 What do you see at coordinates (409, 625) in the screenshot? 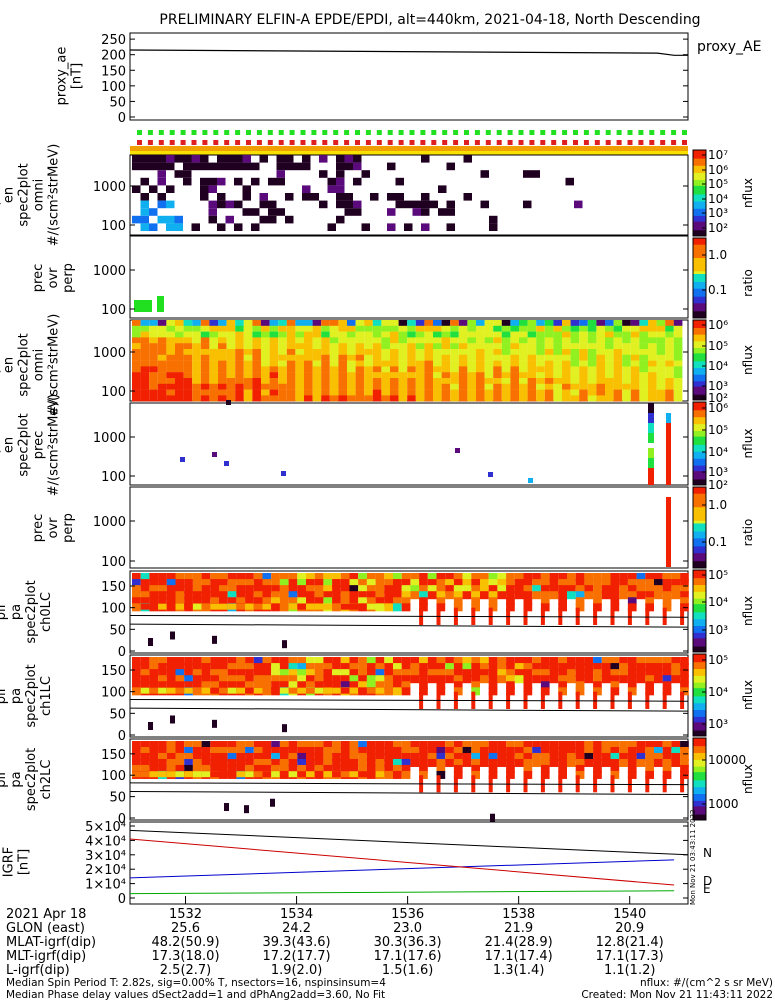
I see `loss-cone-line` at bounding box center [409, 625].